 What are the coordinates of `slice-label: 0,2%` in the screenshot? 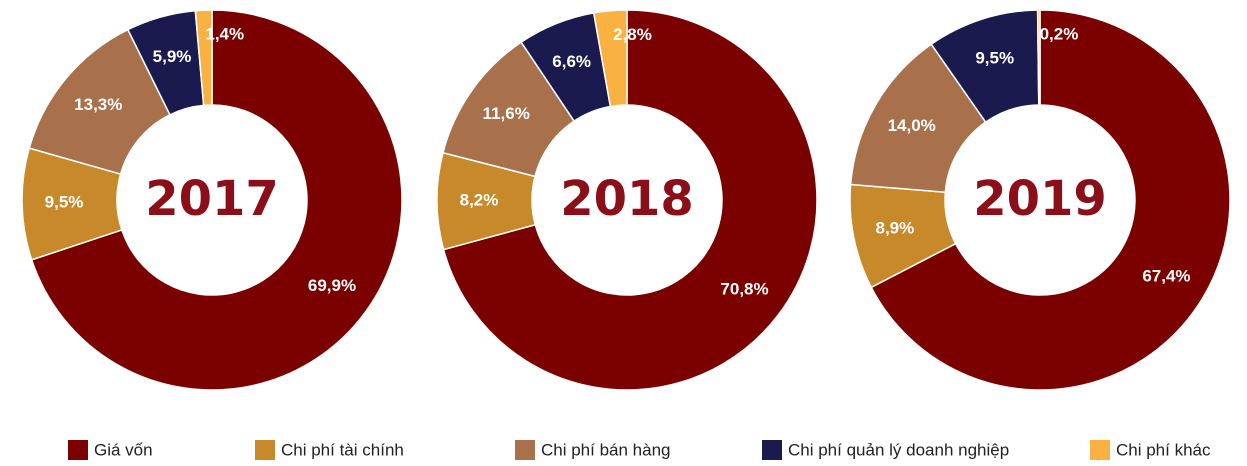 It's located at (1059, 33).